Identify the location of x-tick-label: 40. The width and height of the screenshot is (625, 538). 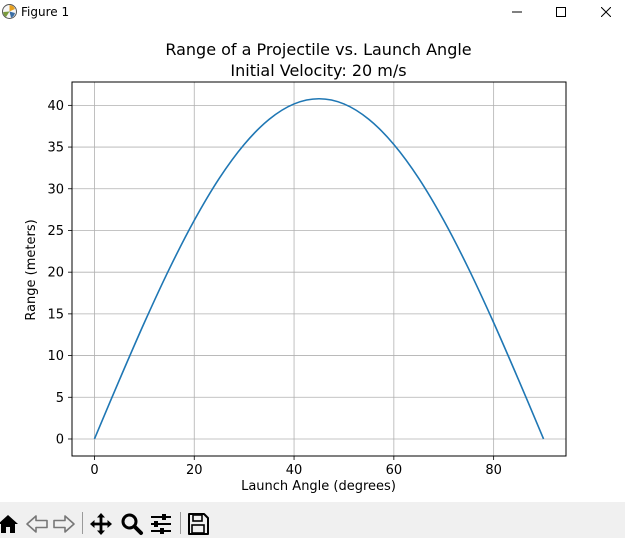
(294, 470).